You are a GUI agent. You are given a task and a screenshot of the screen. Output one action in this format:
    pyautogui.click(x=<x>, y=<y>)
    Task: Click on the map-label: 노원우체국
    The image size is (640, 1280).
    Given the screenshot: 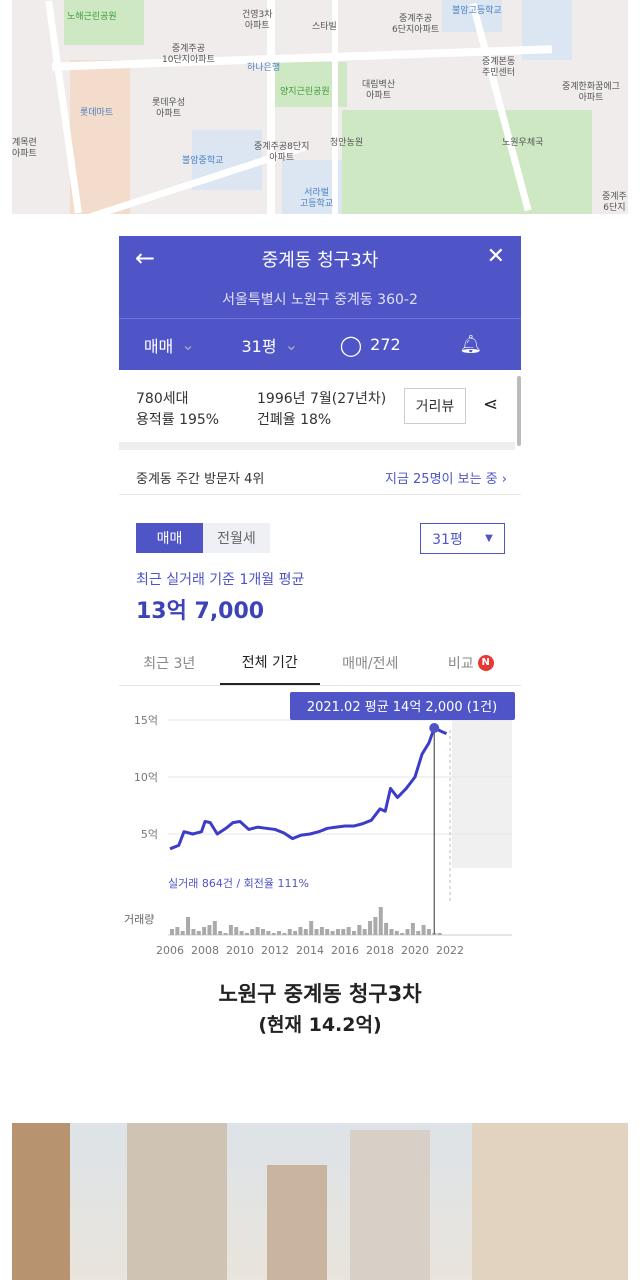 What is the action you would take?
    pyautogui.click(x=523, y=143)
    